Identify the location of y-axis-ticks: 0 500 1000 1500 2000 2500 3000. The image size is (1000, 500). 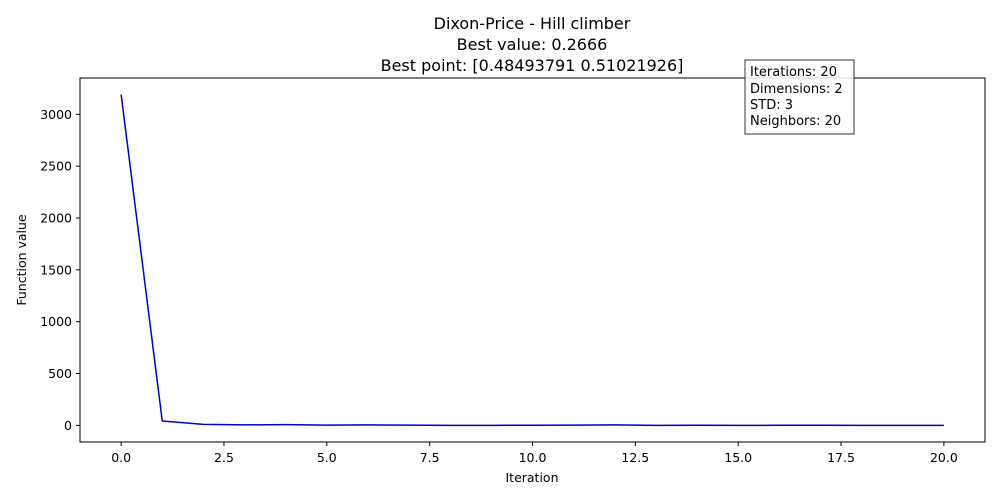
(60, 270).